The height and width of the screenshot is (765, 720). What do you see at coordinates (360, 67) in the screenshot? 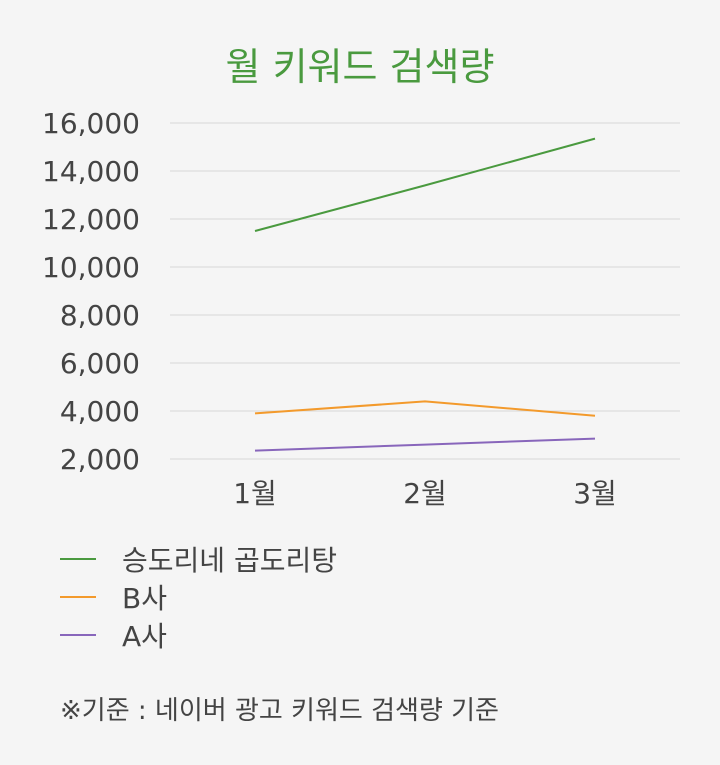
I see `chart-title: 월 키워드 검색량` at bounding box center [360, 67].